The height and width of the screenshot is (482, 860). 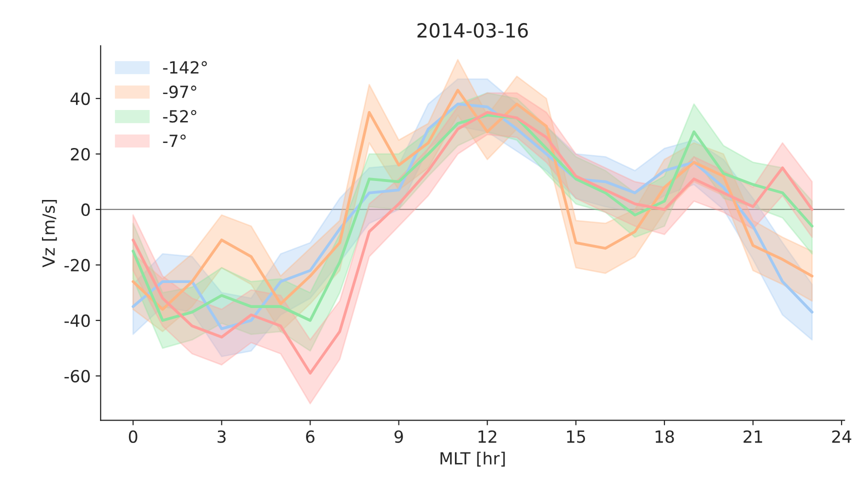 I want to click on x-tick-label: 18, so click(x=665, y=436).